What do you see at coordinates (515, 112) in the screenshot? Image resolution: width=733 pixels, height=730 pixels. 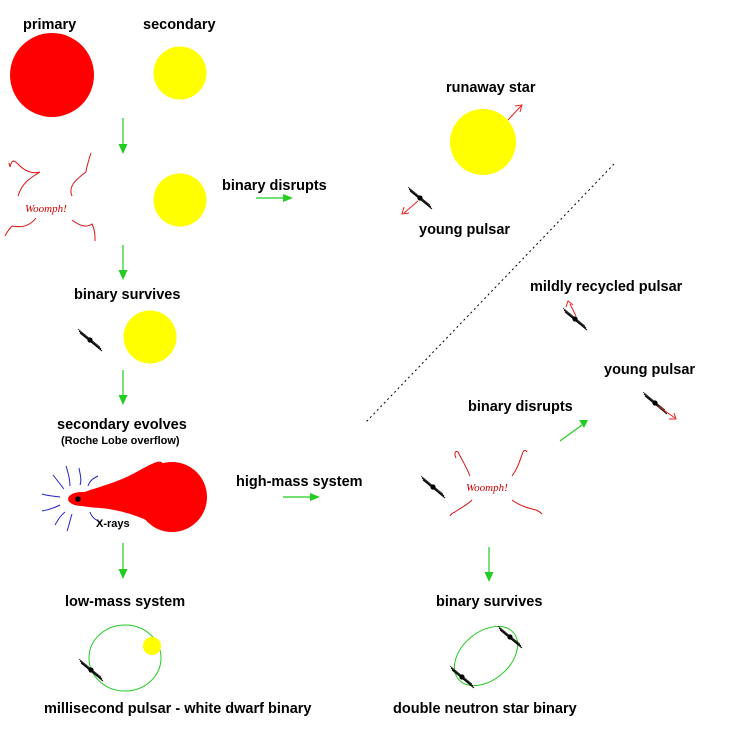 I see `runaway-kick-arrow` at bounding box center [515, 112].